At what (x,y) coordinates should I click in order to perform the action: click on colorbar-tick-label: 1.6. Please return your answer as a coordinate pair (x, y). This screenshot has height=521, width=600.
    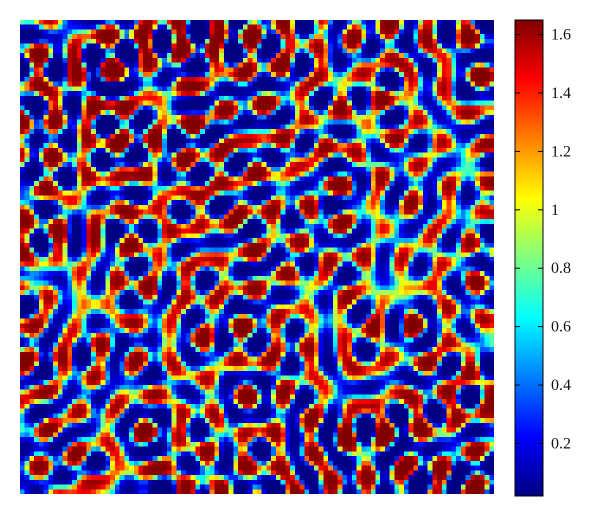
    Looking at the image, I should click on (561, 35).